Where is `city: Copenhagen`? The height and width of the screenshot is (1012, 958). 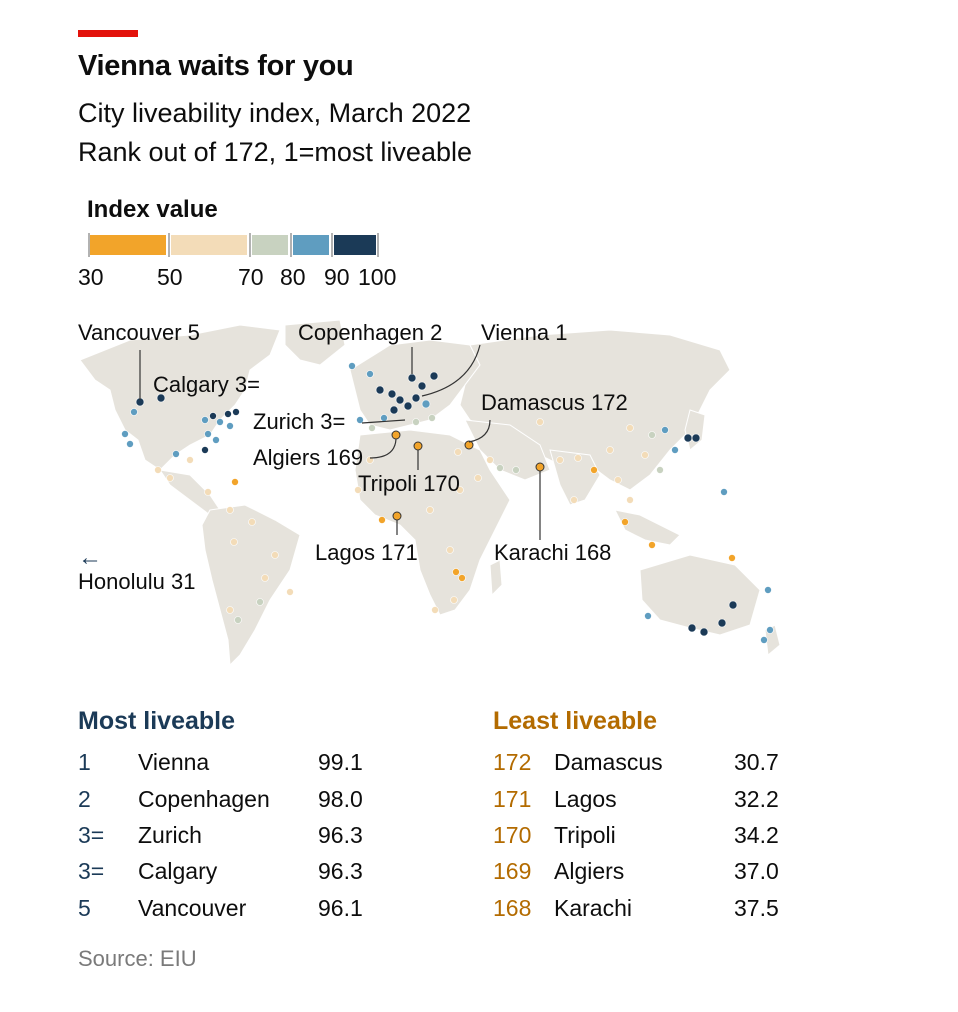 city: Copenhagen is located at coordinates (204, 799).